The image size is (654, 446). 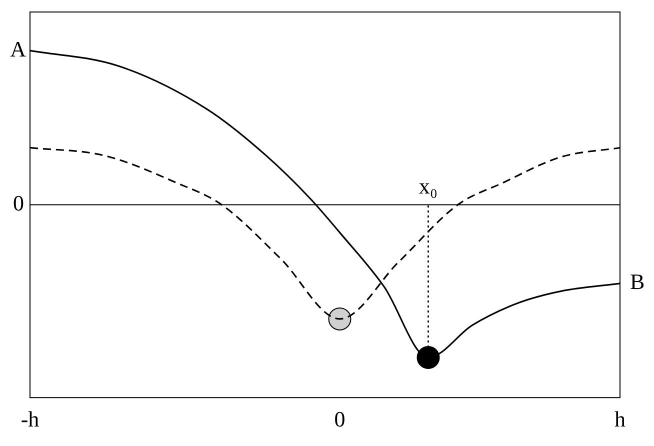 I want to click on annotation: B, so click(x=637, y=281).